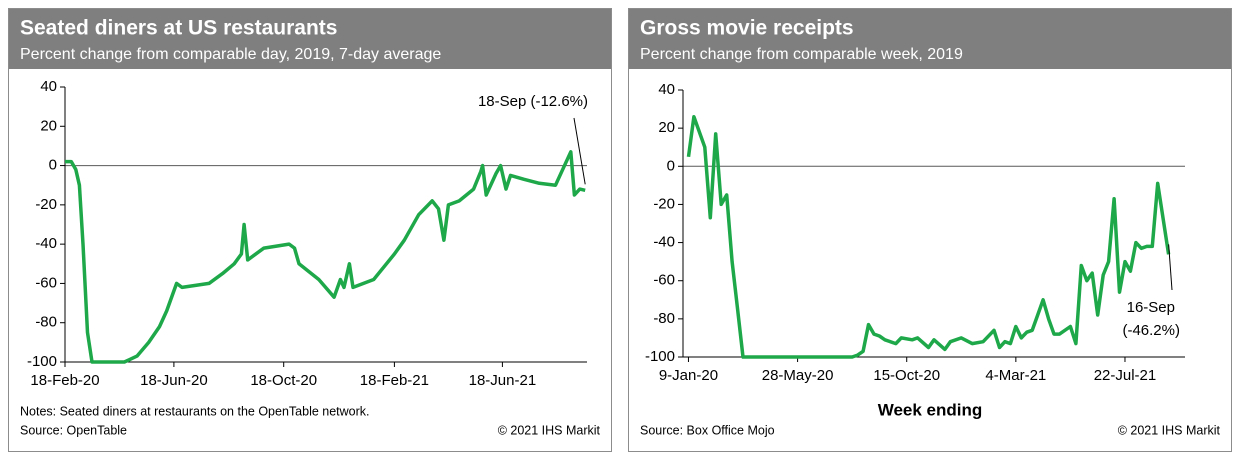  Describe the element at coordinates (394, 380) in the screenshot. I see `x-tick-label: 18-Feb-21` at that location.